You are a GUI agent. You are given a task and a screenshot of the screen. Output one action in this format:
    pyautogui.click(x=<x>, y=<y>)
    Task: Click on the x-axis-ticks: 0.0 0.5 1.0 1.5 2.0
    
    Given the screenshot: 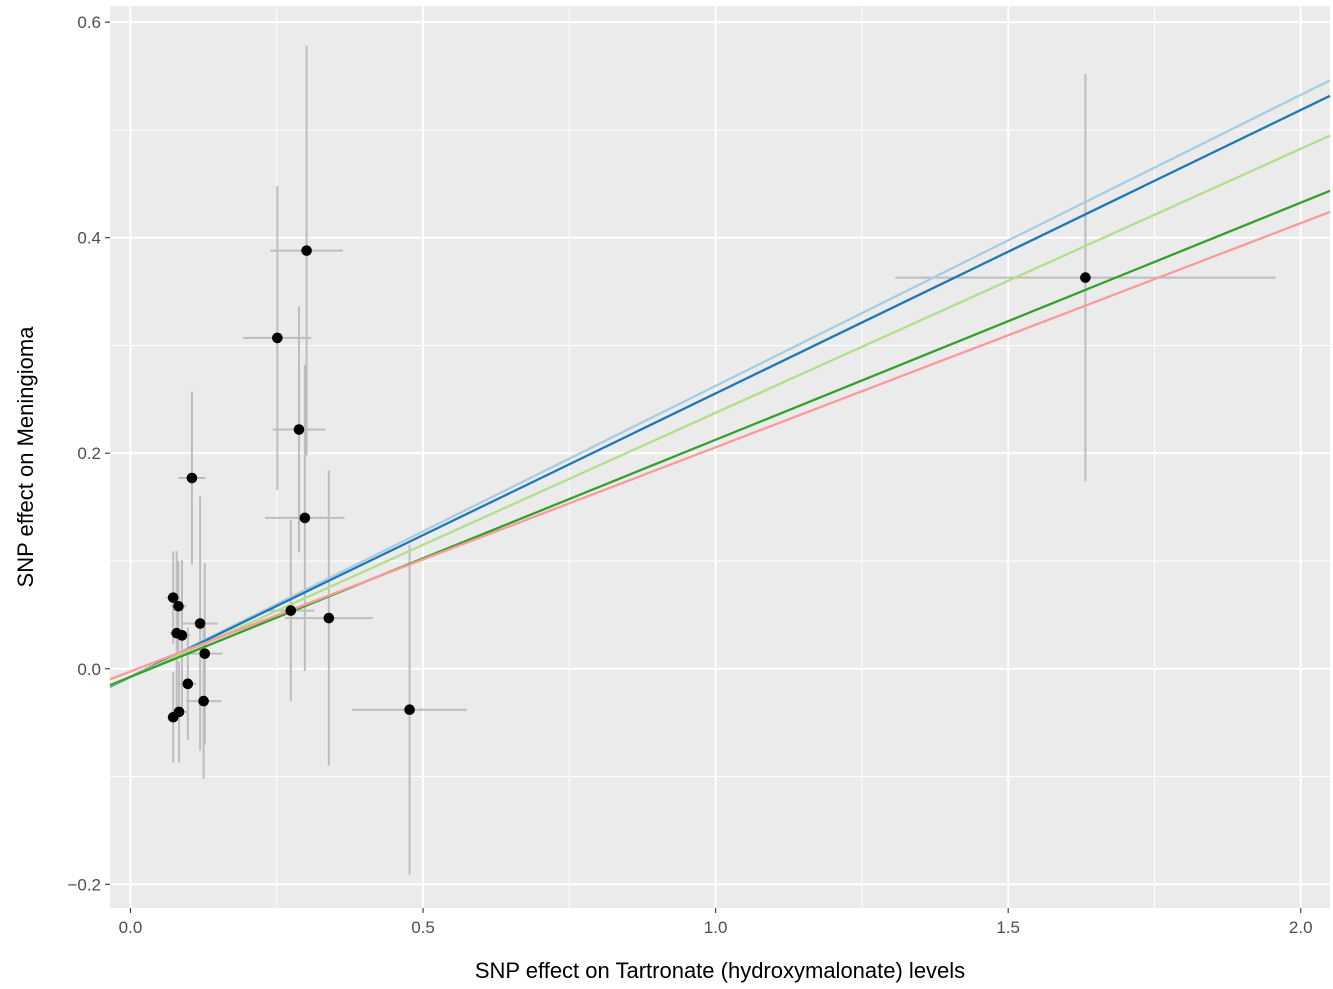 What is the action you would take?
    pyautogui.click(x=716, y=922)
    